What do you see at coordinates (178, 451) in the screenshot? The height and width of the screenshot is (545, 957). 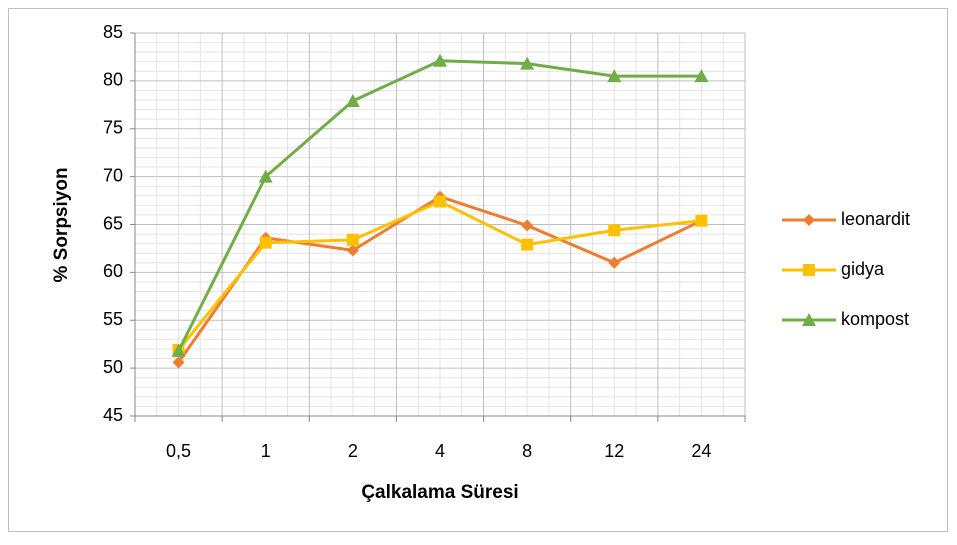 I see `x-tick-label: 0,5` at bounding box center [178, 451].